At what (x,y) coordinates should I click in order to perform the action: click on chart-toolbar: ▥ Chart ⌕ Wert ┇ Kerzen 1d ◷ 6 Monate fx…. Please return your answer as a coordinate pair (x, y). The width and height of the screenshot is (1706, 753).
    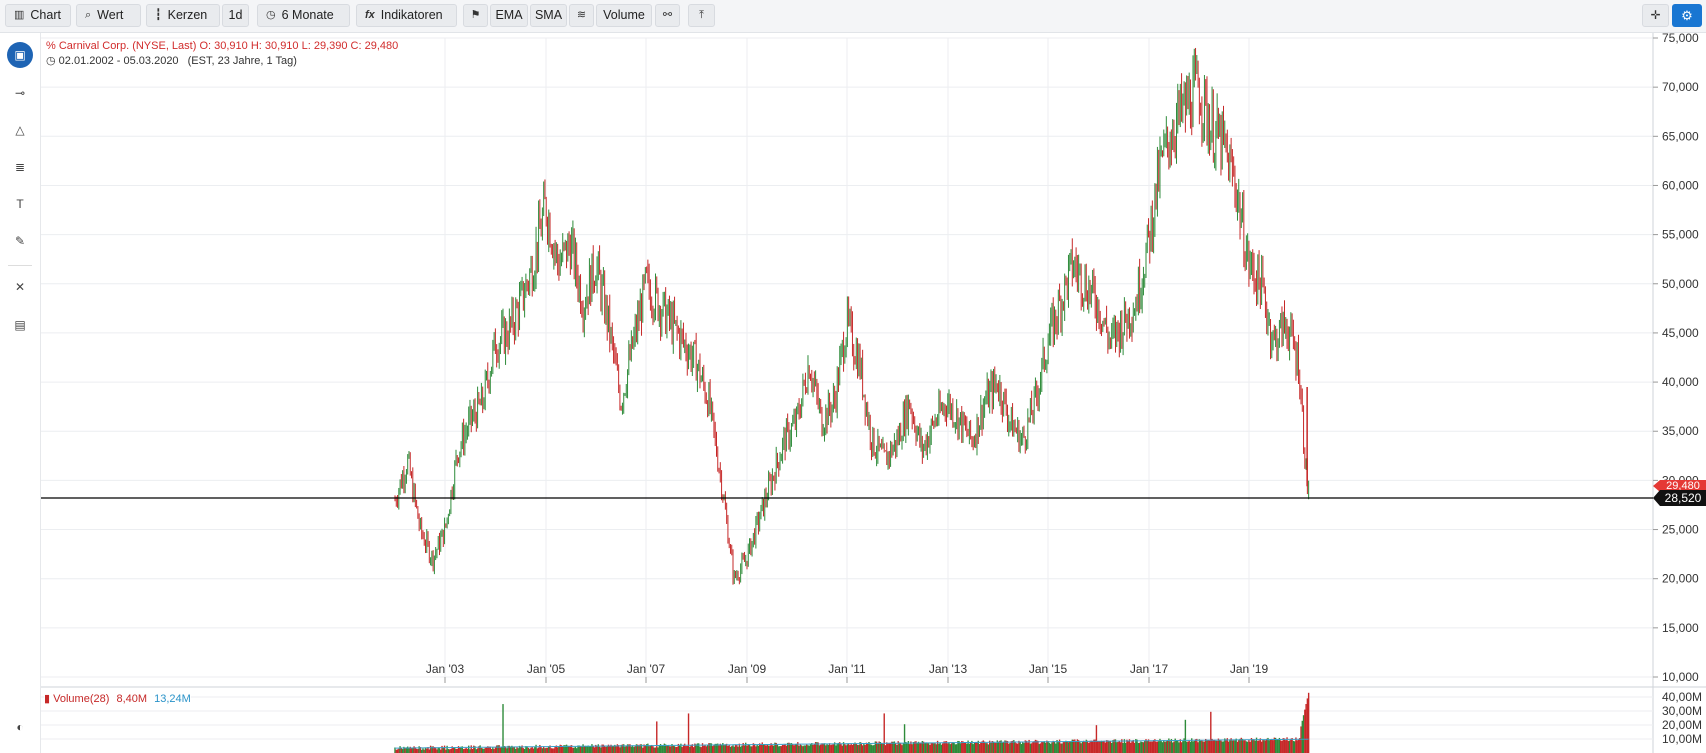
    Looking at the image, I should click on (853, 16).